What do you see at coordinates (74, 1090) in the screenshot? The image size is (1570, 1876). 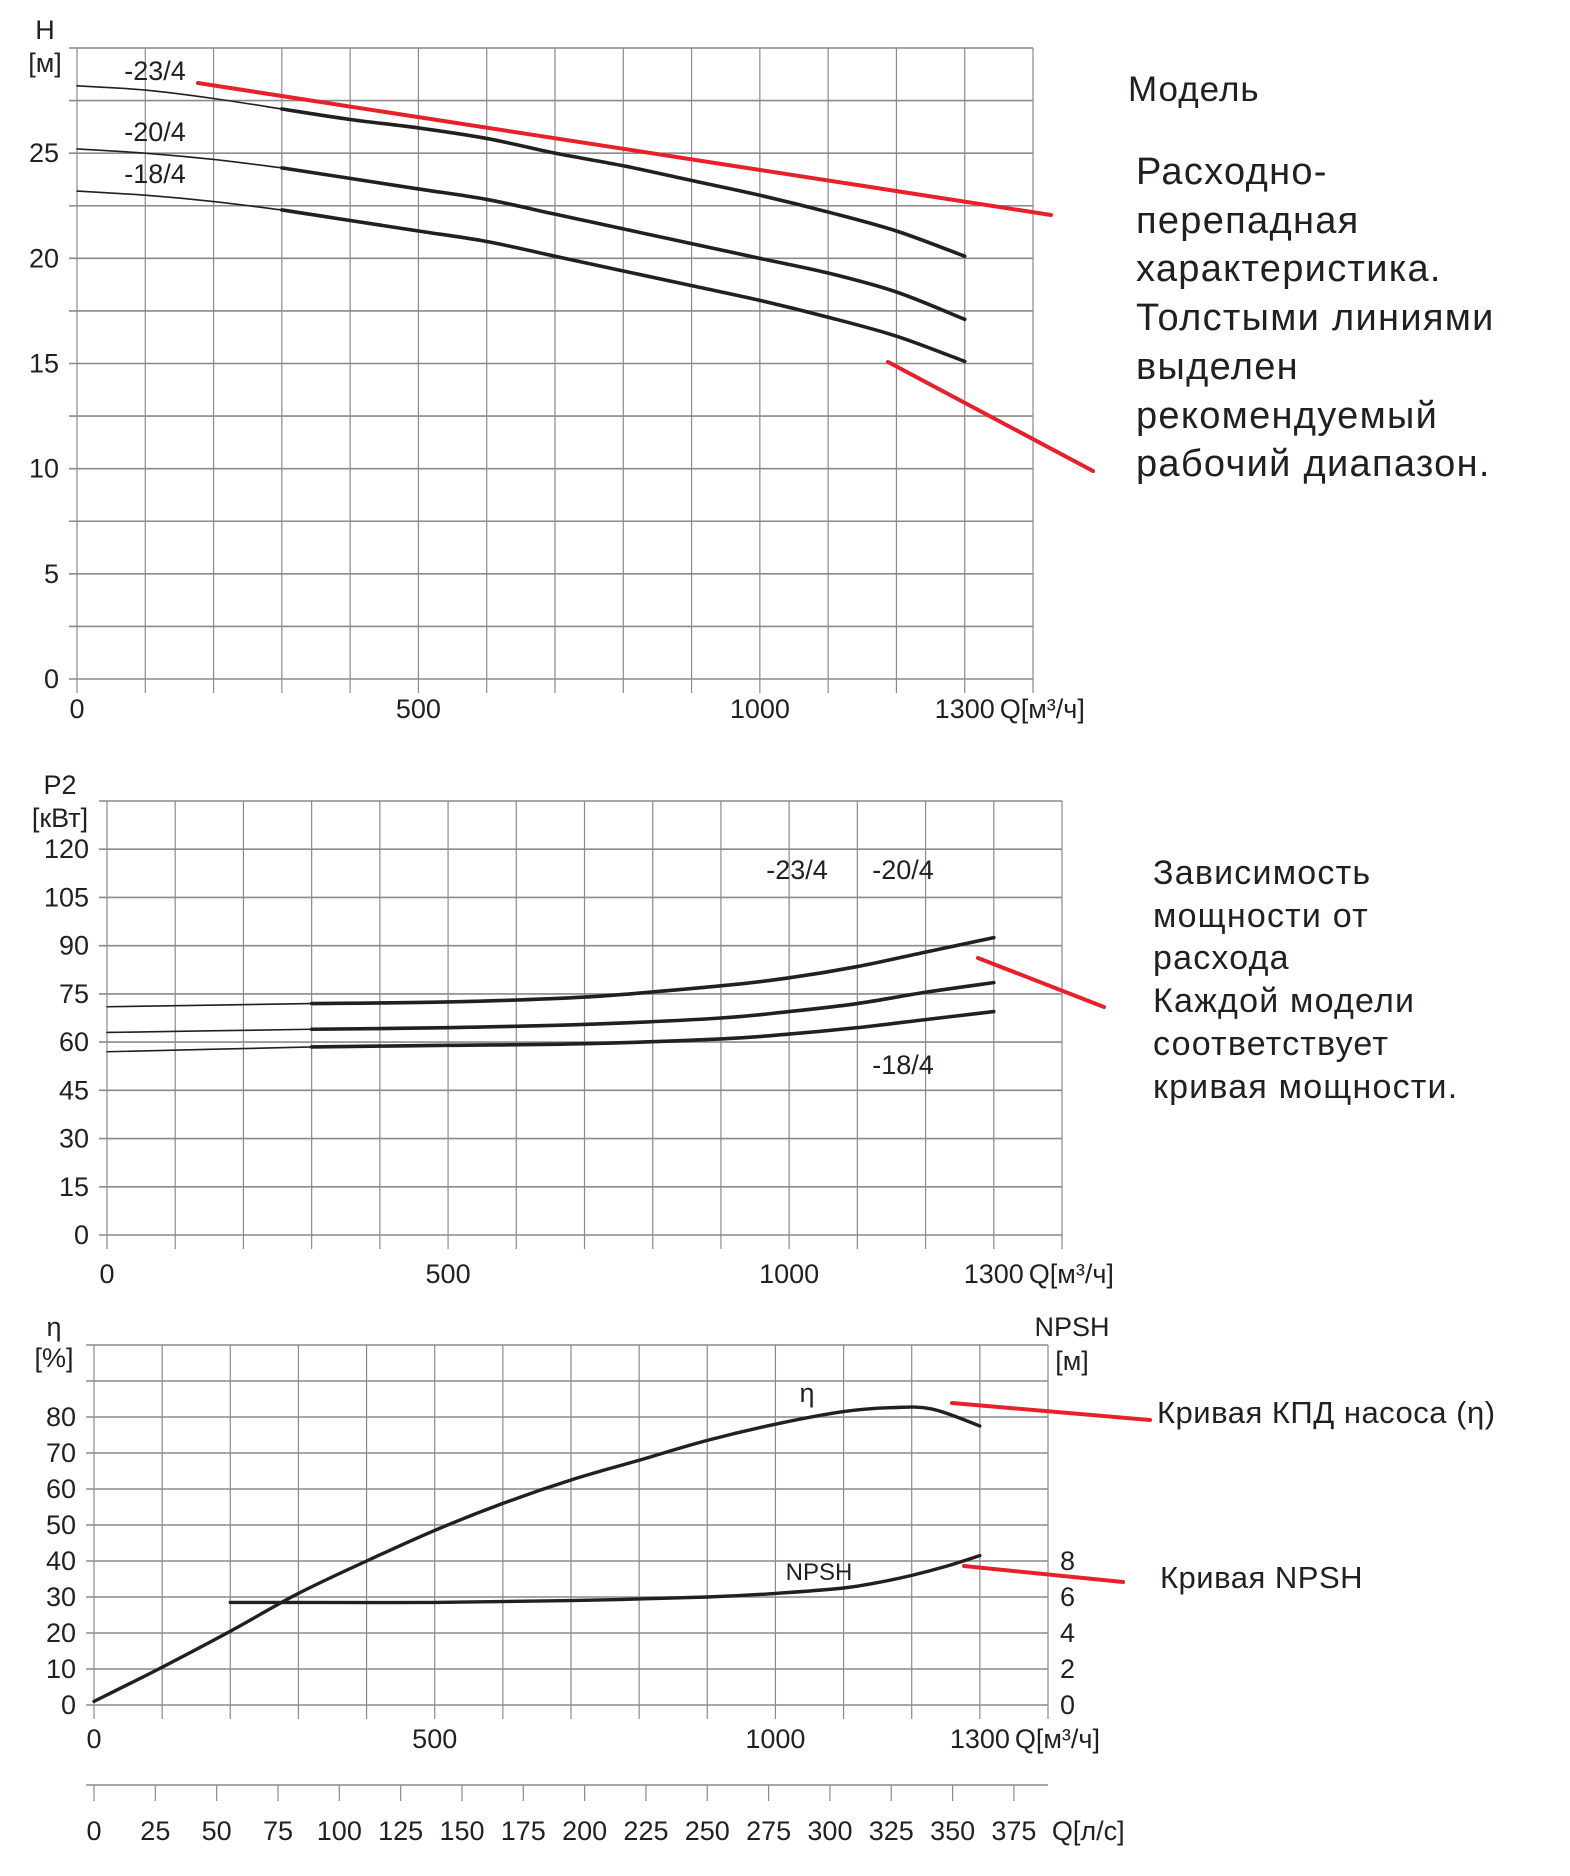 I see `y-tick-label: 45` at bounding box center [74, 1090].